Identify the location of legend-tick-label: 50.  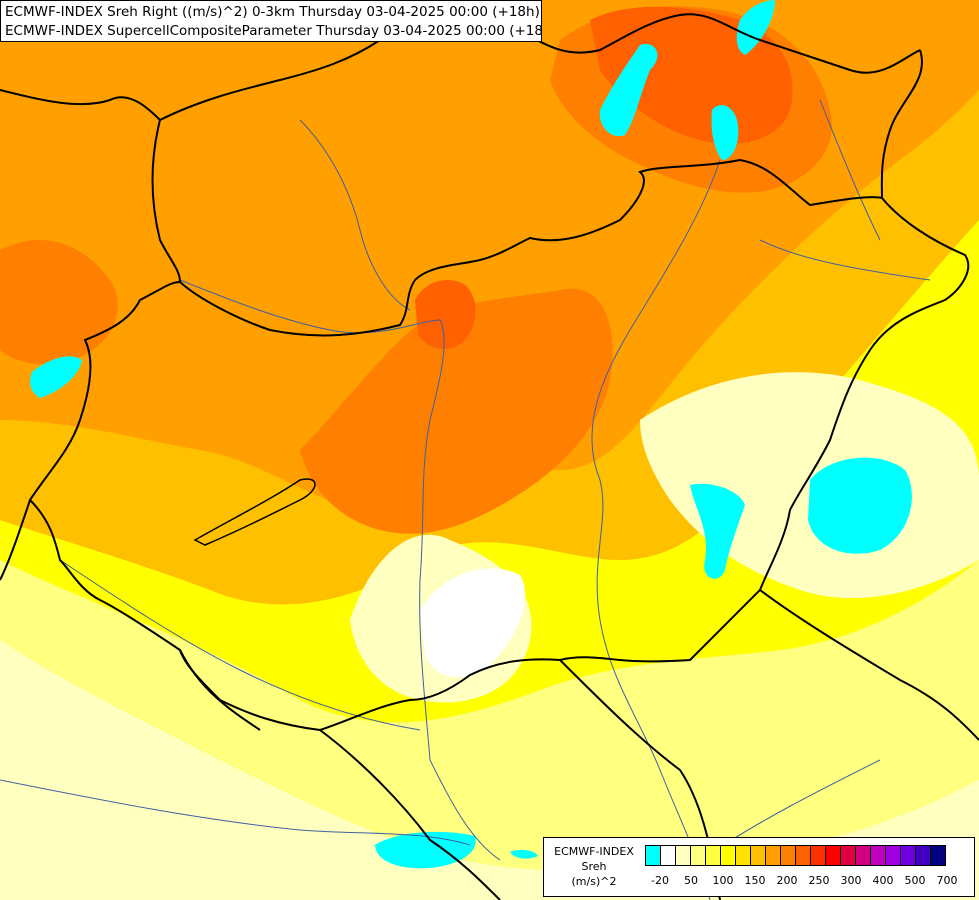
(691, 880).